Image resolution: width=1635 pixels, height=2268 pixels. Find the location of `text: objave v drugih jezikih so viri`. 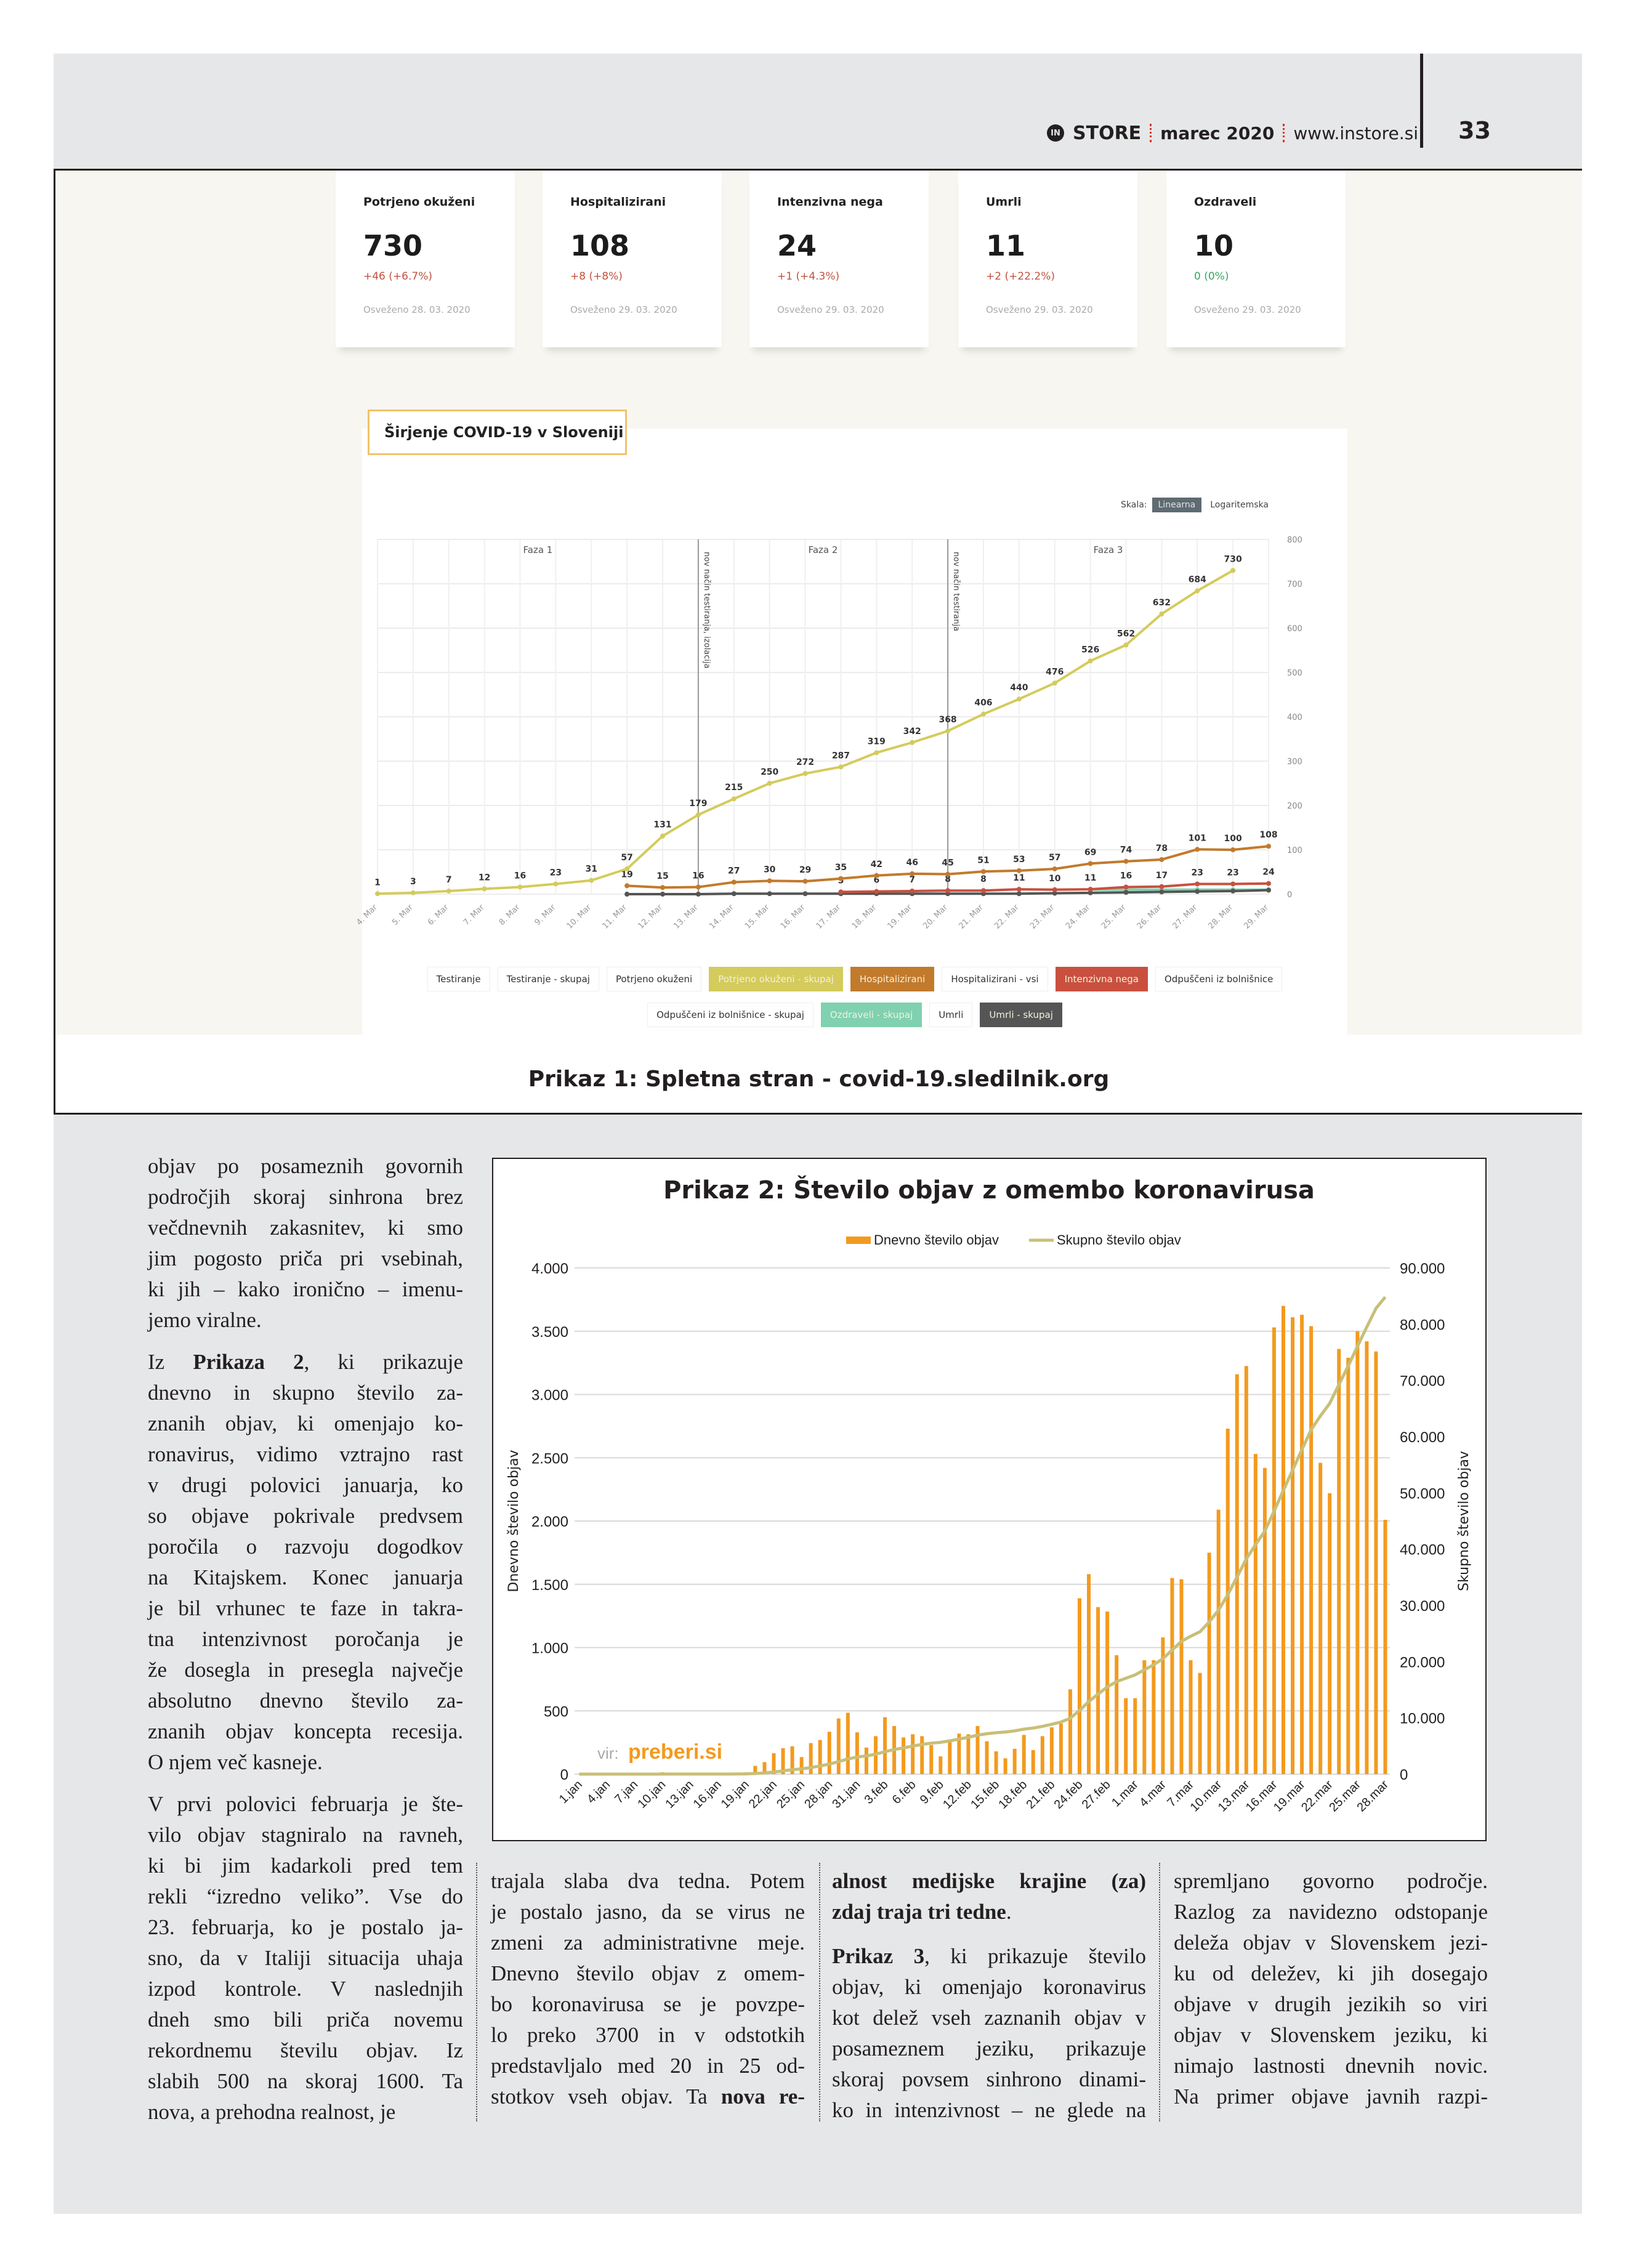

text: objave v drugih jezikih so viri is located at coordinates (1331, 2004).